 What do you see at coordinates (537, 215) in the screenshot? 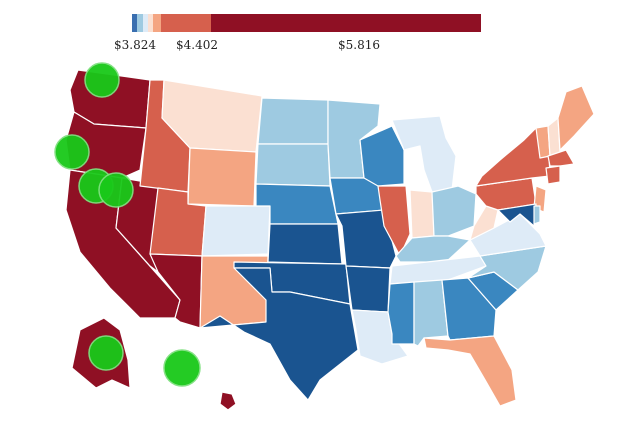
I see `state-delaware` at bounding box center [537, 215].